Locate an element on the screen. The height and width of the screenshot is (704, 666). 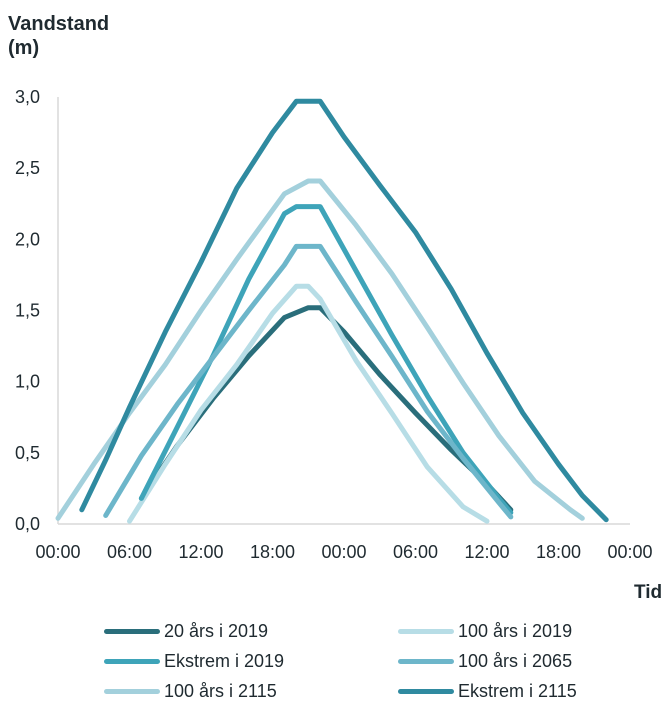
legend-label-2: Ekstrem i 2019 is located at coordinates (224, 660).